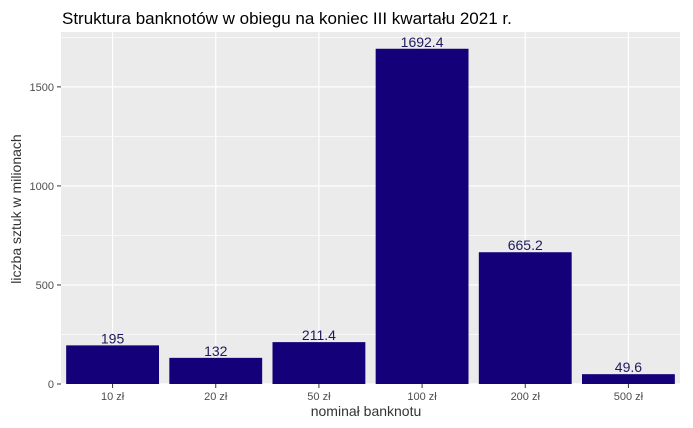  What do you see at coordinates (45, 286) in the screenshot?
I see `y-tick-label: 500` at bounding box center [45, 286].